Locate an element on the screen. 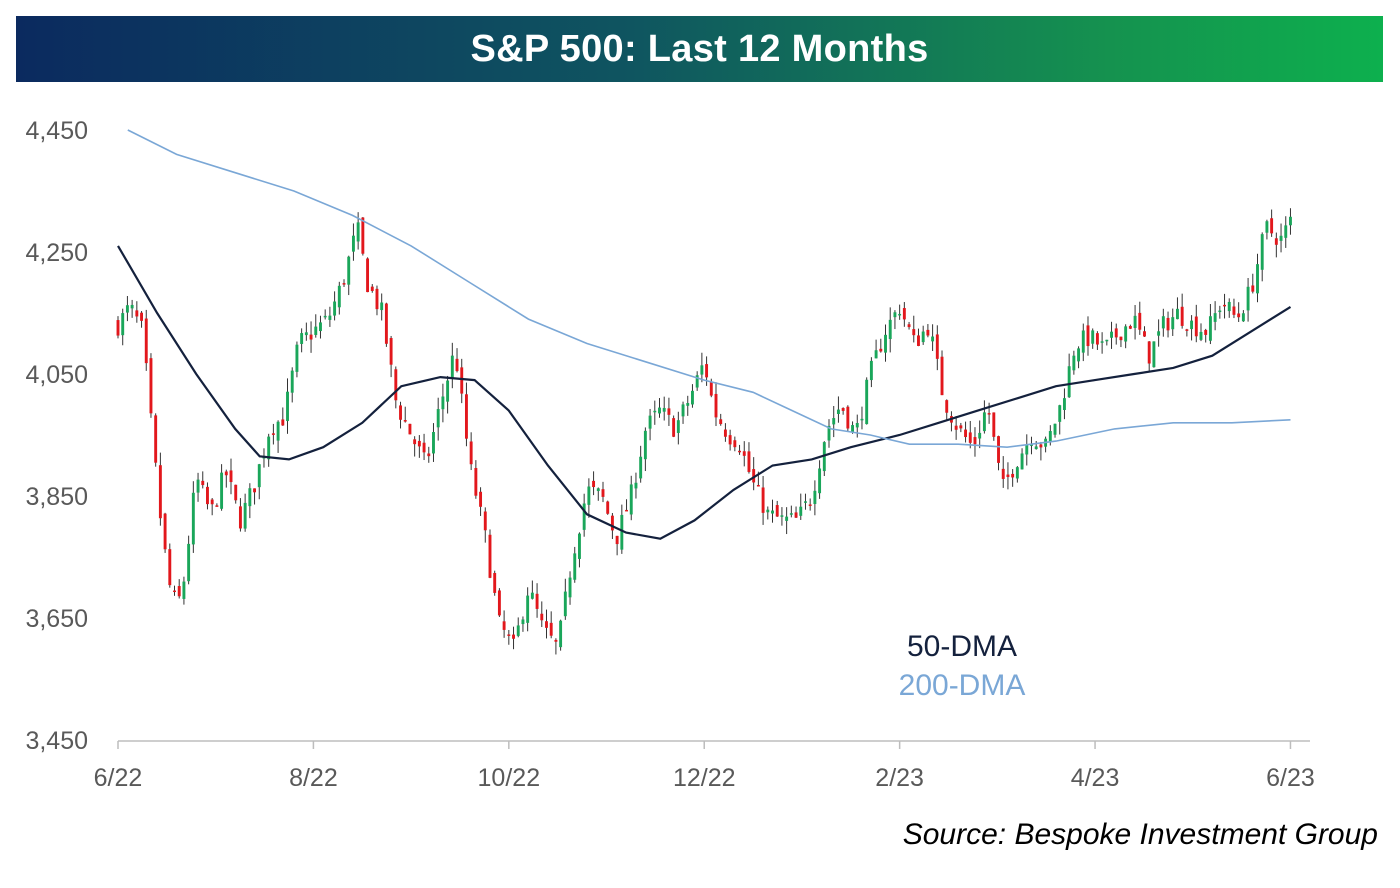 The image size is (1400, 888). x-tick-label: 2/23 is located at coordinates (899, 778).